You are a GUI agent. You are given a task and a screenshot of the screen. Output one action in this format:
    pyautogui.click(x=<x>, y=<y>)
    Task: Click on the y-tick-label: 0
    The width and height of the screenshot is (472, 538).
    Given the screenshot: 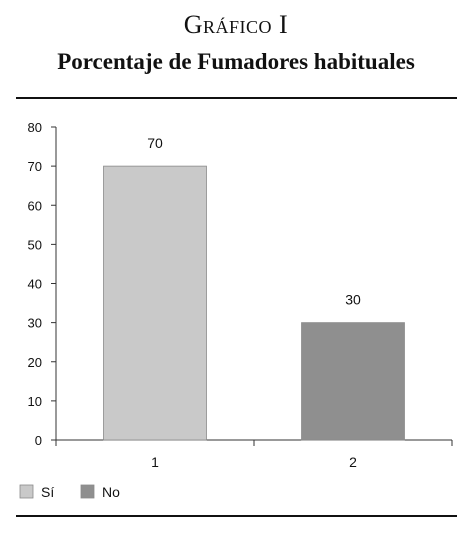 What is the action you would take?
    pyautogui.click(x=38, y=440)
    